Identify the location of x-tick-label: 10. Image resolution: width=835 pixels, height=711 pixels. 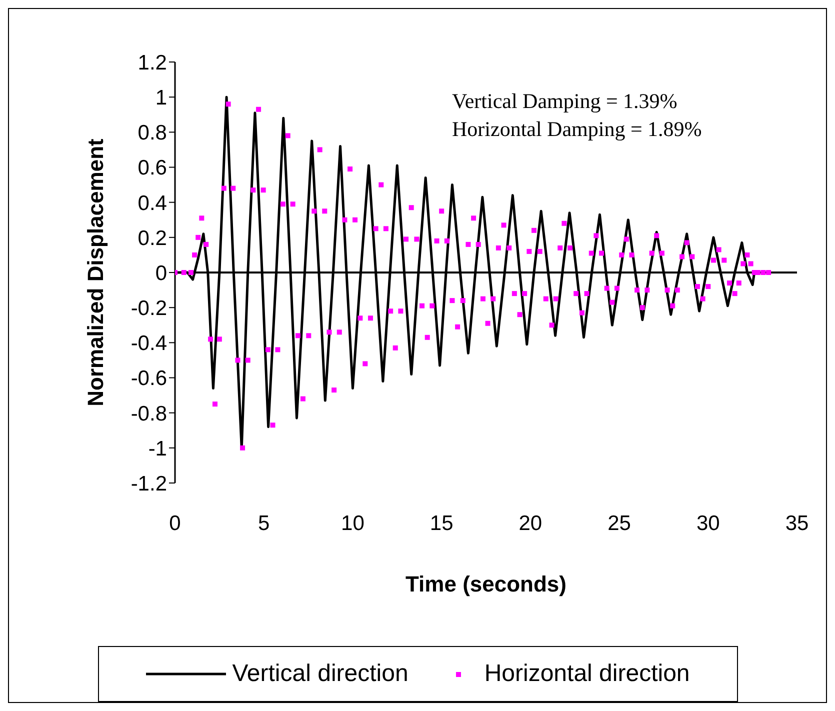
(352, 523).